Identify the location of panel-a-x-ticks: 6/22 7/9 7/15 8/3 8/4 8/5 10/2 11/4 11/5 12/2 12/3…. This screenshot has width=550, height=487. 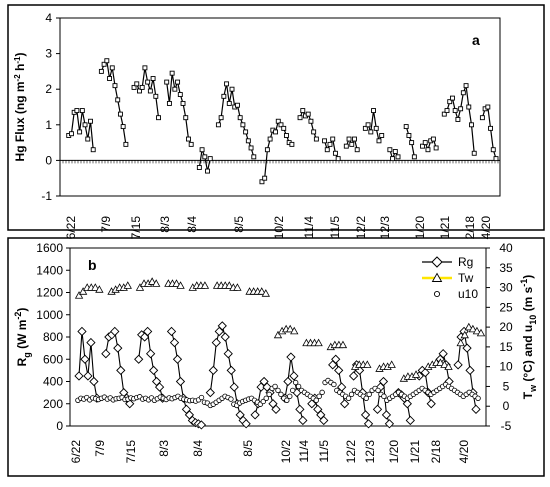
(278, 228).